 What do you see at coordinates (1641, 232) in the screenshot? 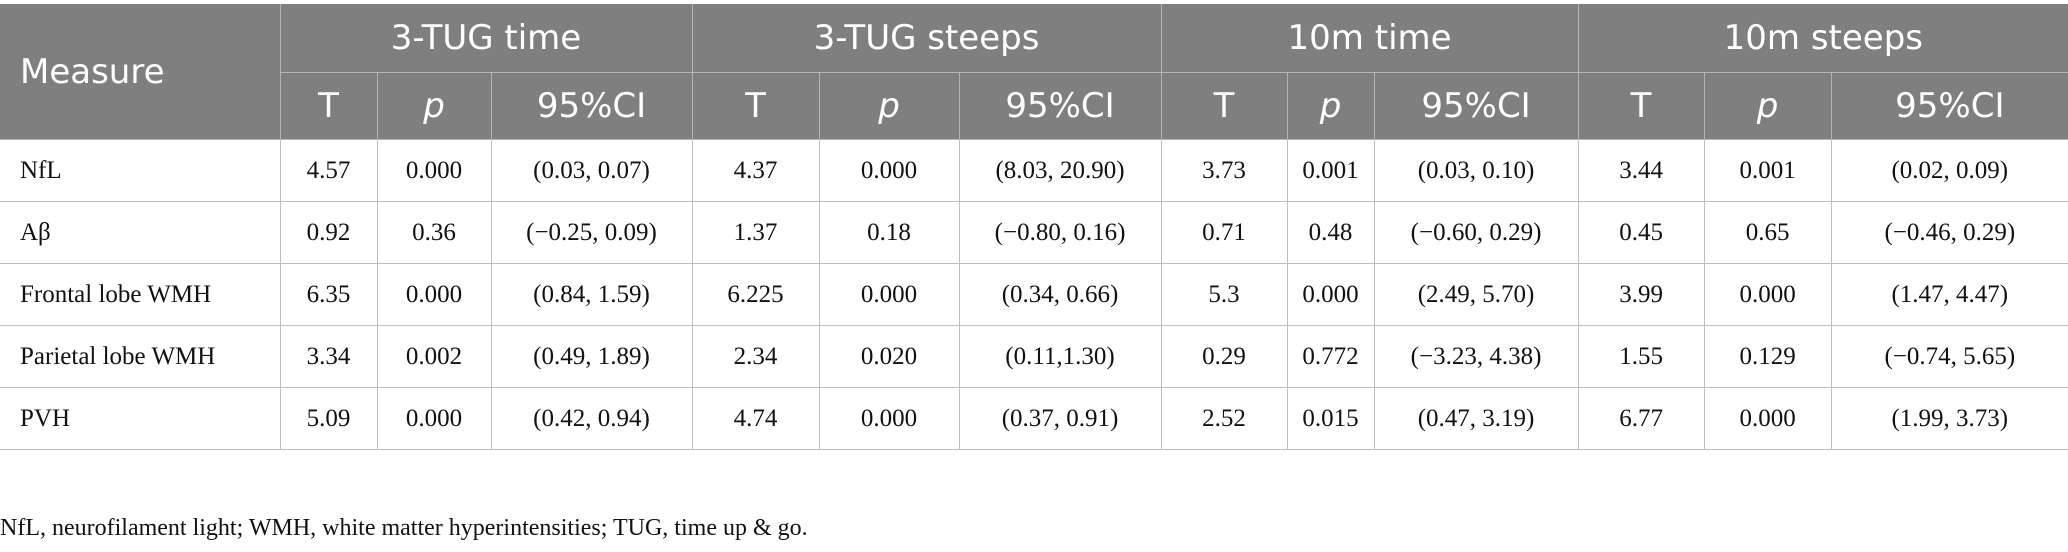
I see `cell-t-value: 0.45` at bounding box center [1641, 232].